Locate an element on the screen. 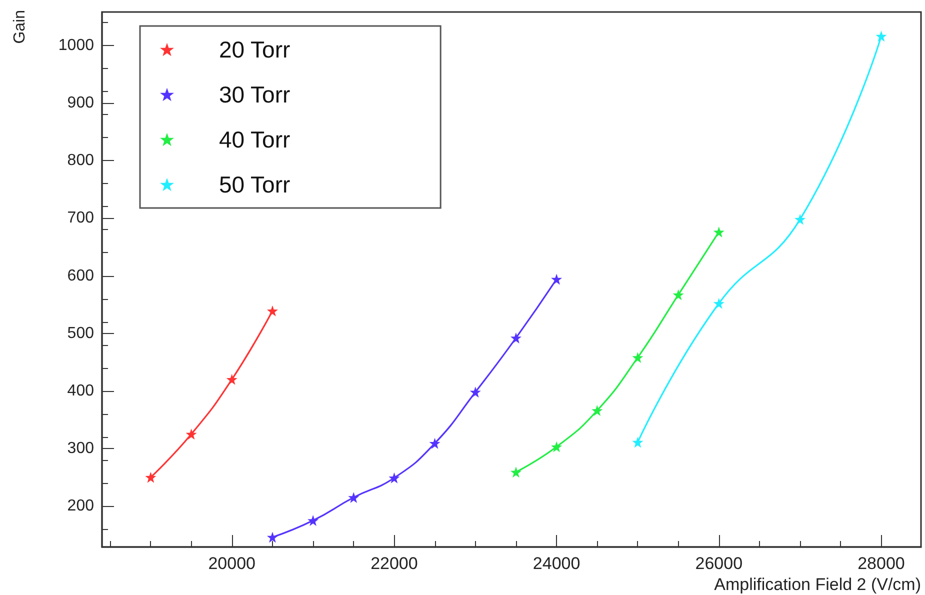 This screenshot has height=595, width=925. y-tick-label: 300 is located at coordinates (80, 449).